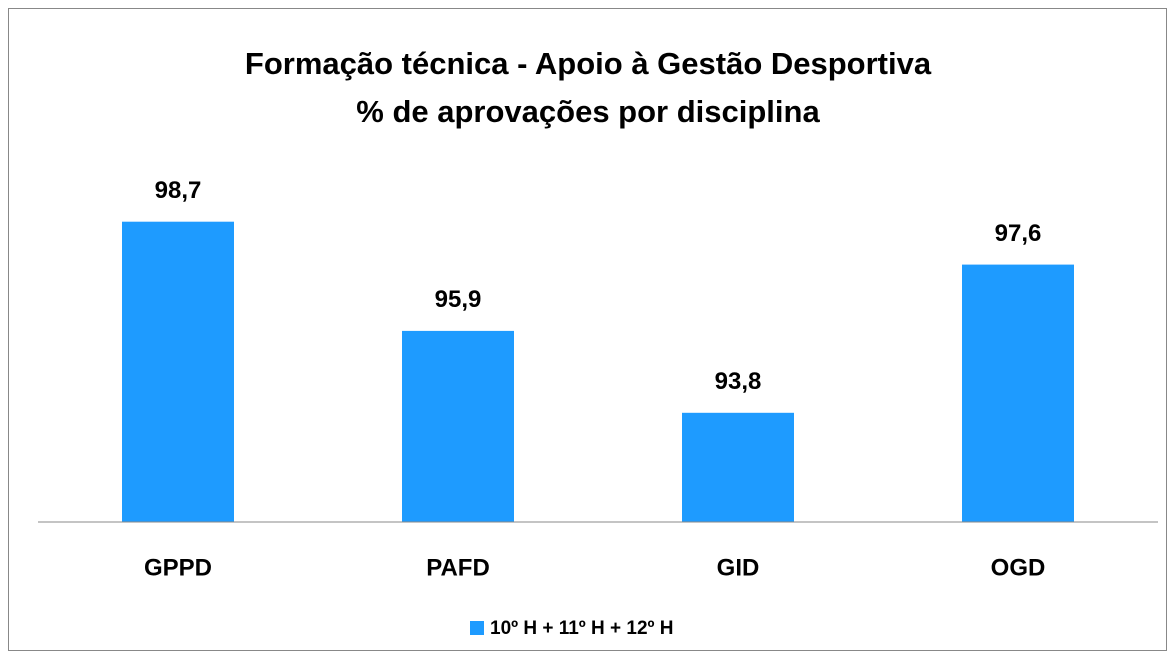 The width and height of the screenshot is (1175, 659). What do you see at coordinates (458, 567) in the screenshot?
I see `x-tick-label: PAFD` at bounding box center [458, 567].